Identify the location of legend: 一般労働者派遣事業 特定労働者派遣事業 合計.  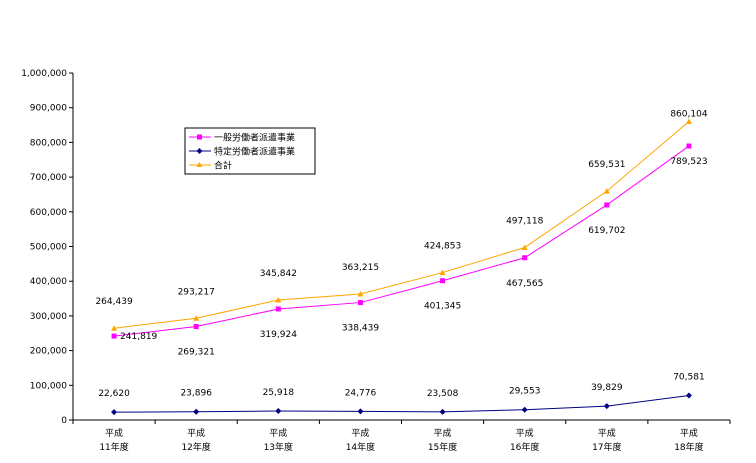
(250, 151).